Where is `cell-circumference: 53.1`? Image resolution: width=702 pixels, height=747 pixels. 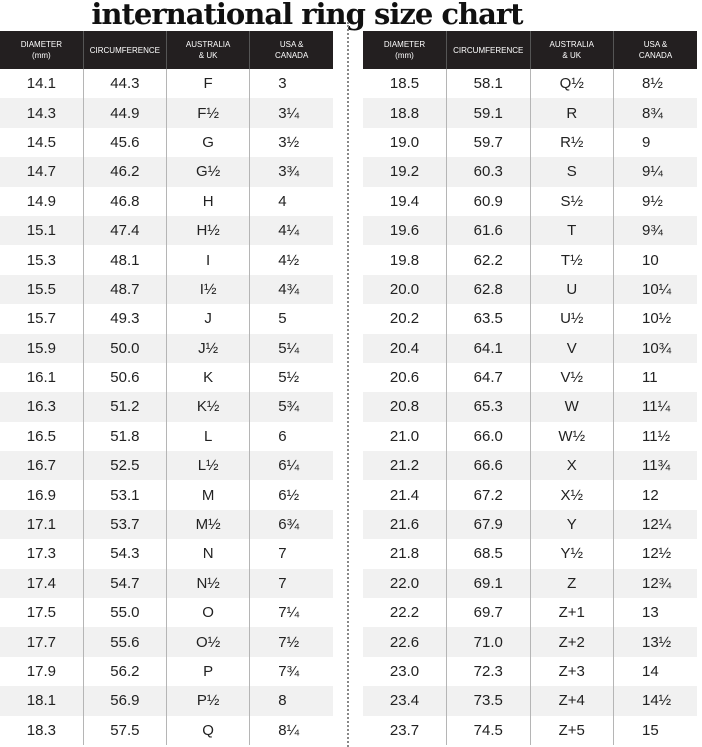 cell-circumference: 53.1 is located at coordinates (124, 495).